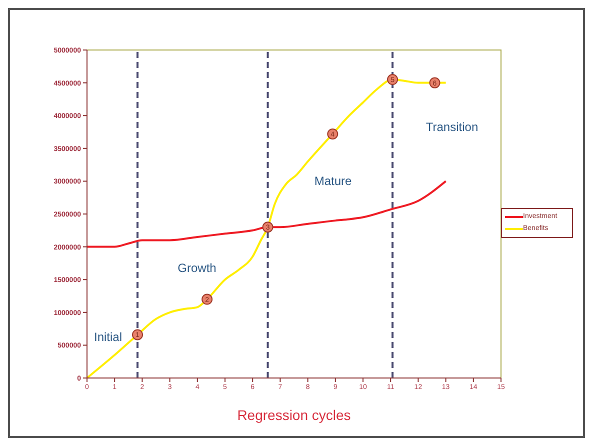 The image size is (591, 444). Describe the element at coordinates (452, 127) in the screenshot. I see `annotation: Transition` at that location.